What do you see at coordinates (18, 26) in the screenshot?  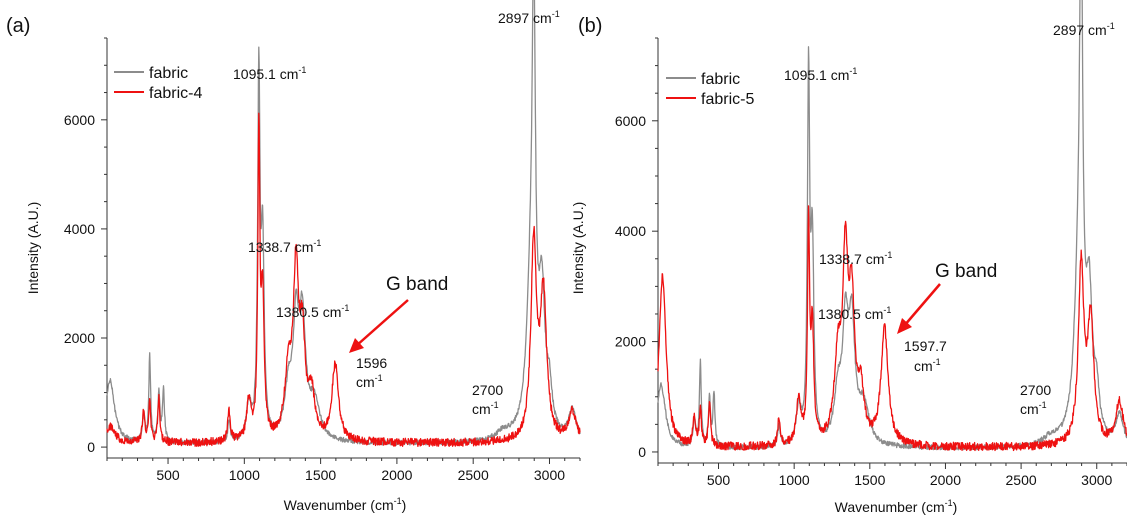 I see `panel-label: (a)` at bounding box center [18, 26].